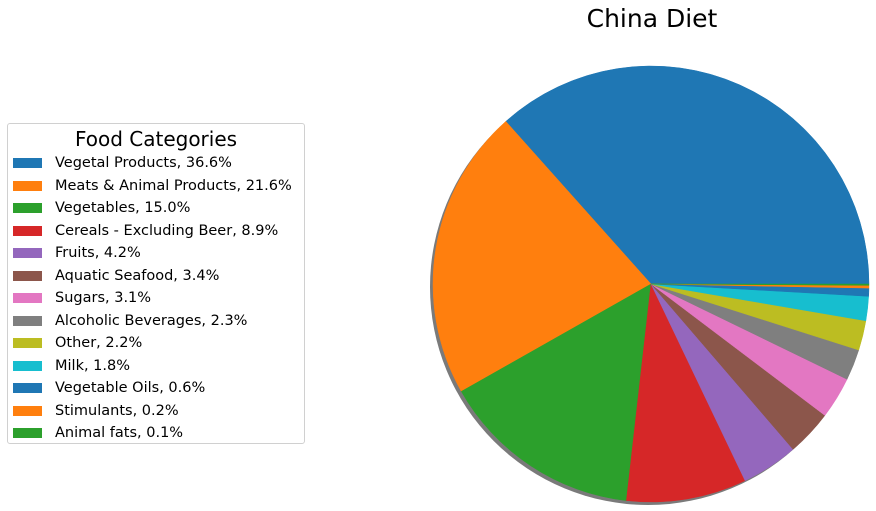 Image resolution: width=876 pixels, height=511 pixels. What do you see at coordinates (686, 393) in the screenshot?
I see `pie-slice-cereals-excluding-beer` at bounding box center [686, 393].